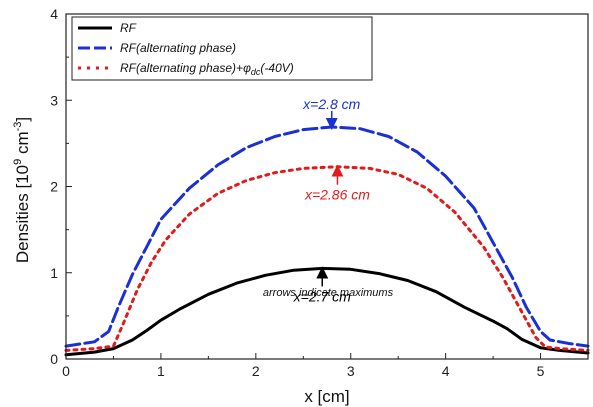 The width and height of the screenshot is (593, 407). Describe the element at coordinates (54, 359) in the screenshot. I see `y-tick-label: 0` at that location.